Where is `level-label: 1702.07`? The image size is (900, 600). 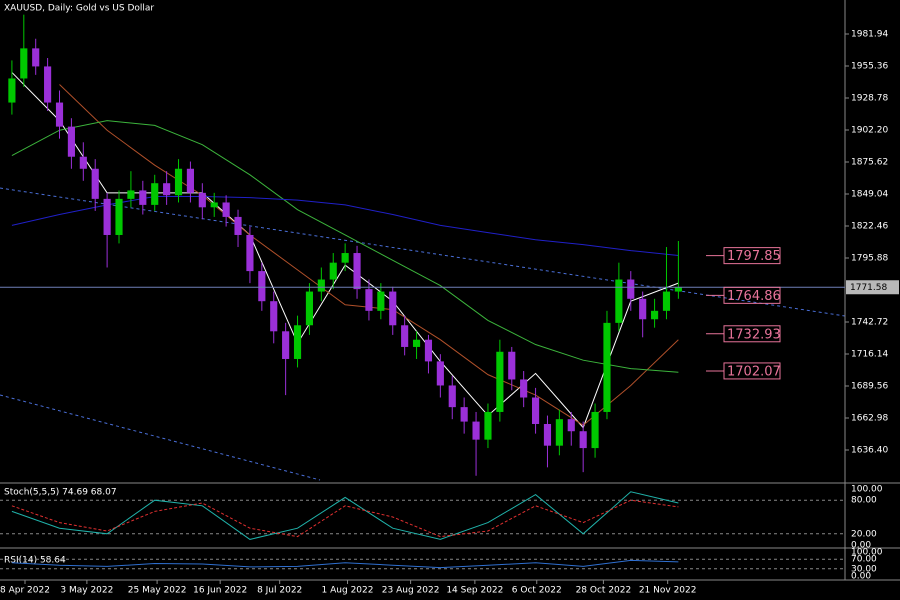
level-label: 1702.07 is located at coordinates (754, 371).